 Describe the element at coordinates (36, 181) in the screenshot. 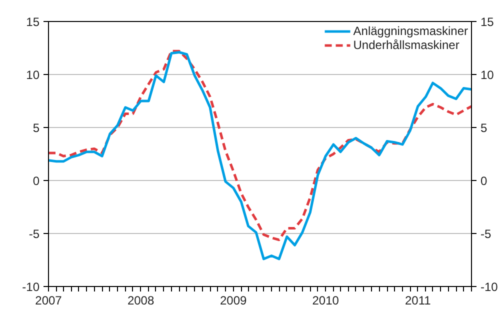

I see `y-tick-label: 0` at that location.